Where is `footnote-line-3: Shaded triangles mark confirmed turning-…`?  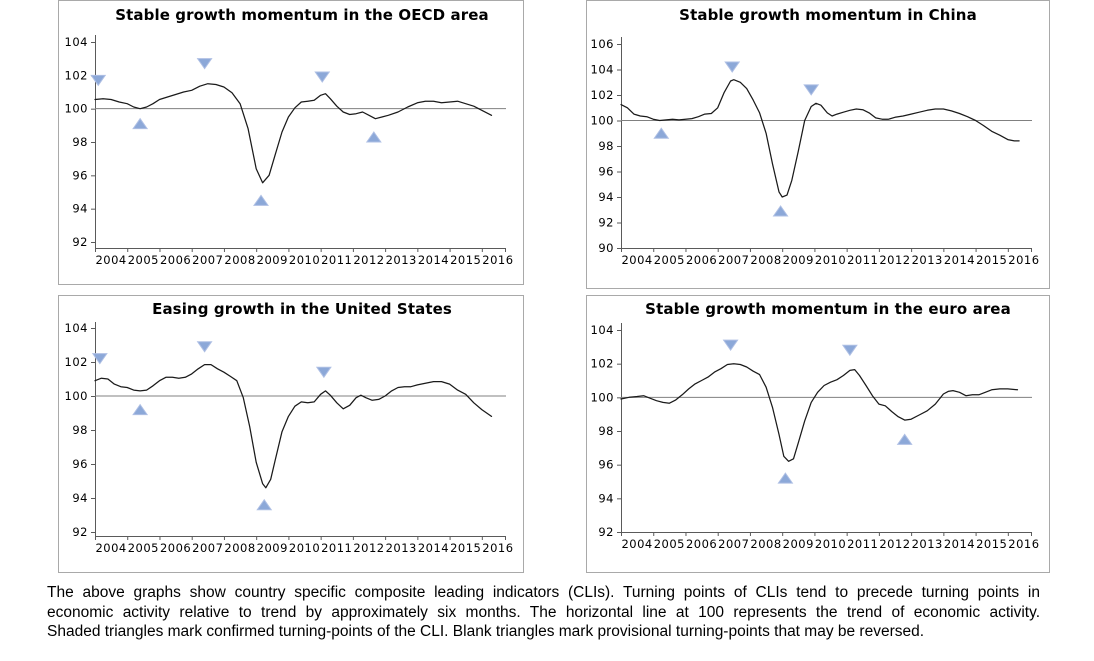
footnote-line-3: Shaded triangles mark confirmed turning-… is located at coordinates (486, 631).